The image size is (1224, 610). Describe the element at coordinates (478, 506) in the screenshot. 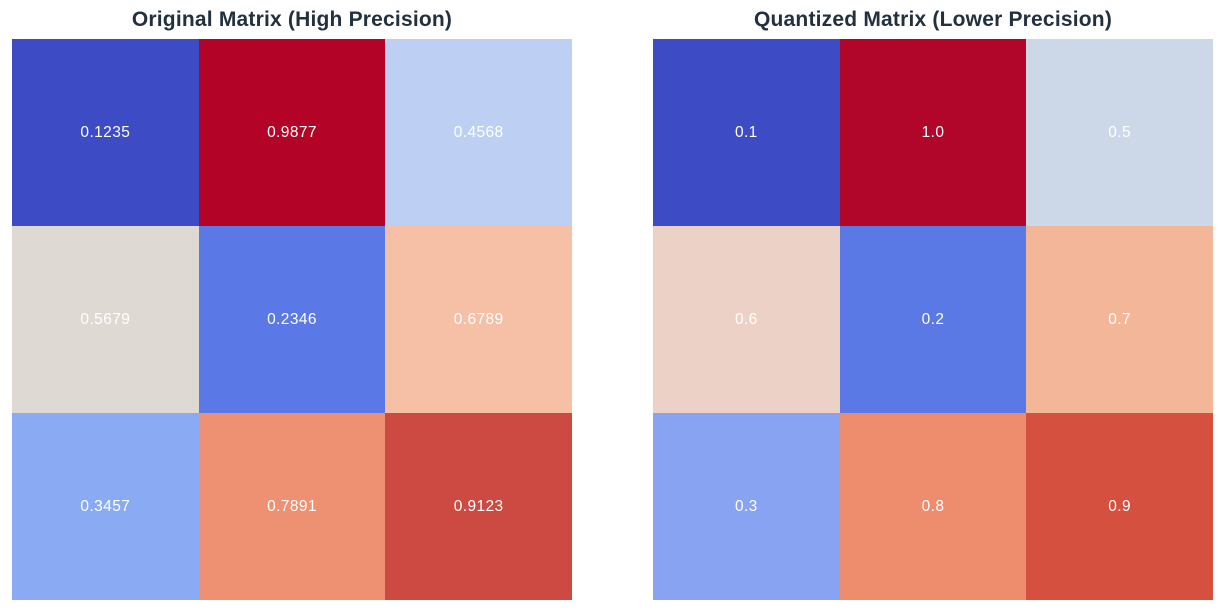

I see `heatmap-original-cell-r2c2: 0.9123` at that location.